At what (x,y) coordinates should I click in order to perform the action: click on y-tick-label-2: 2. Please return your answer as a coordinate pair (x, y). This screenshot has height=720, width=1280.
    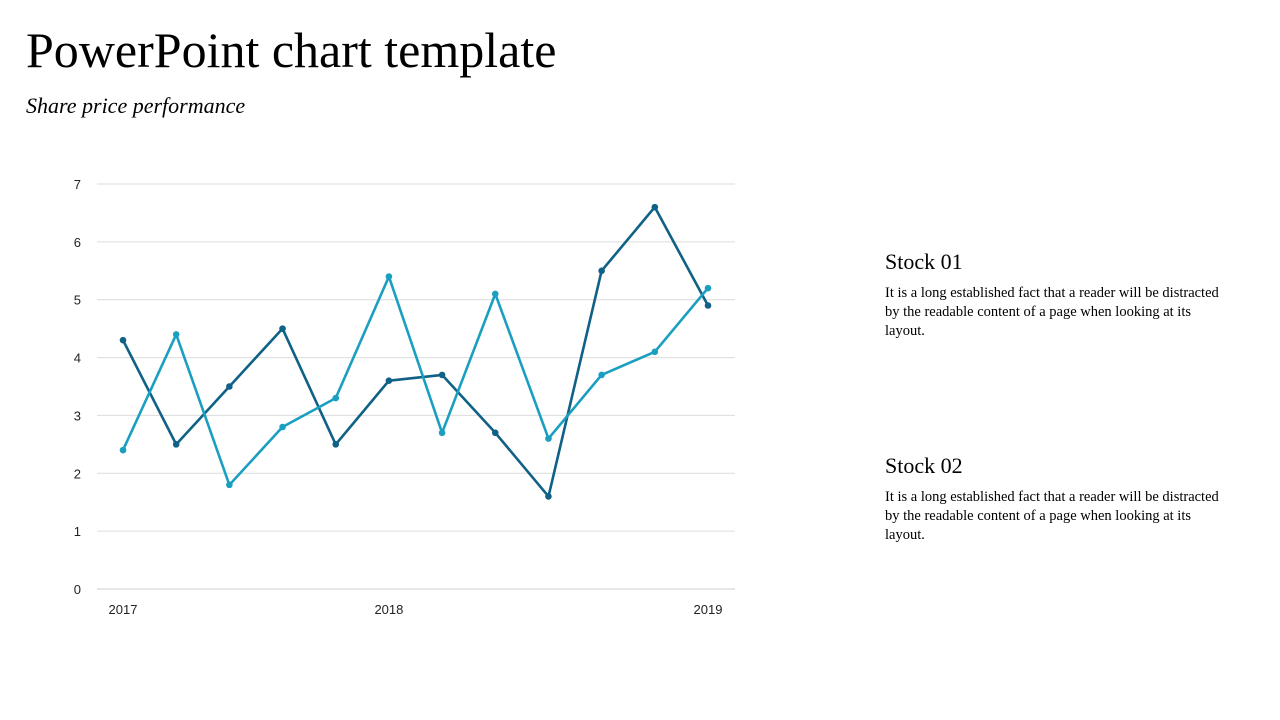
    Looking at the image, I should click on (77, 473).